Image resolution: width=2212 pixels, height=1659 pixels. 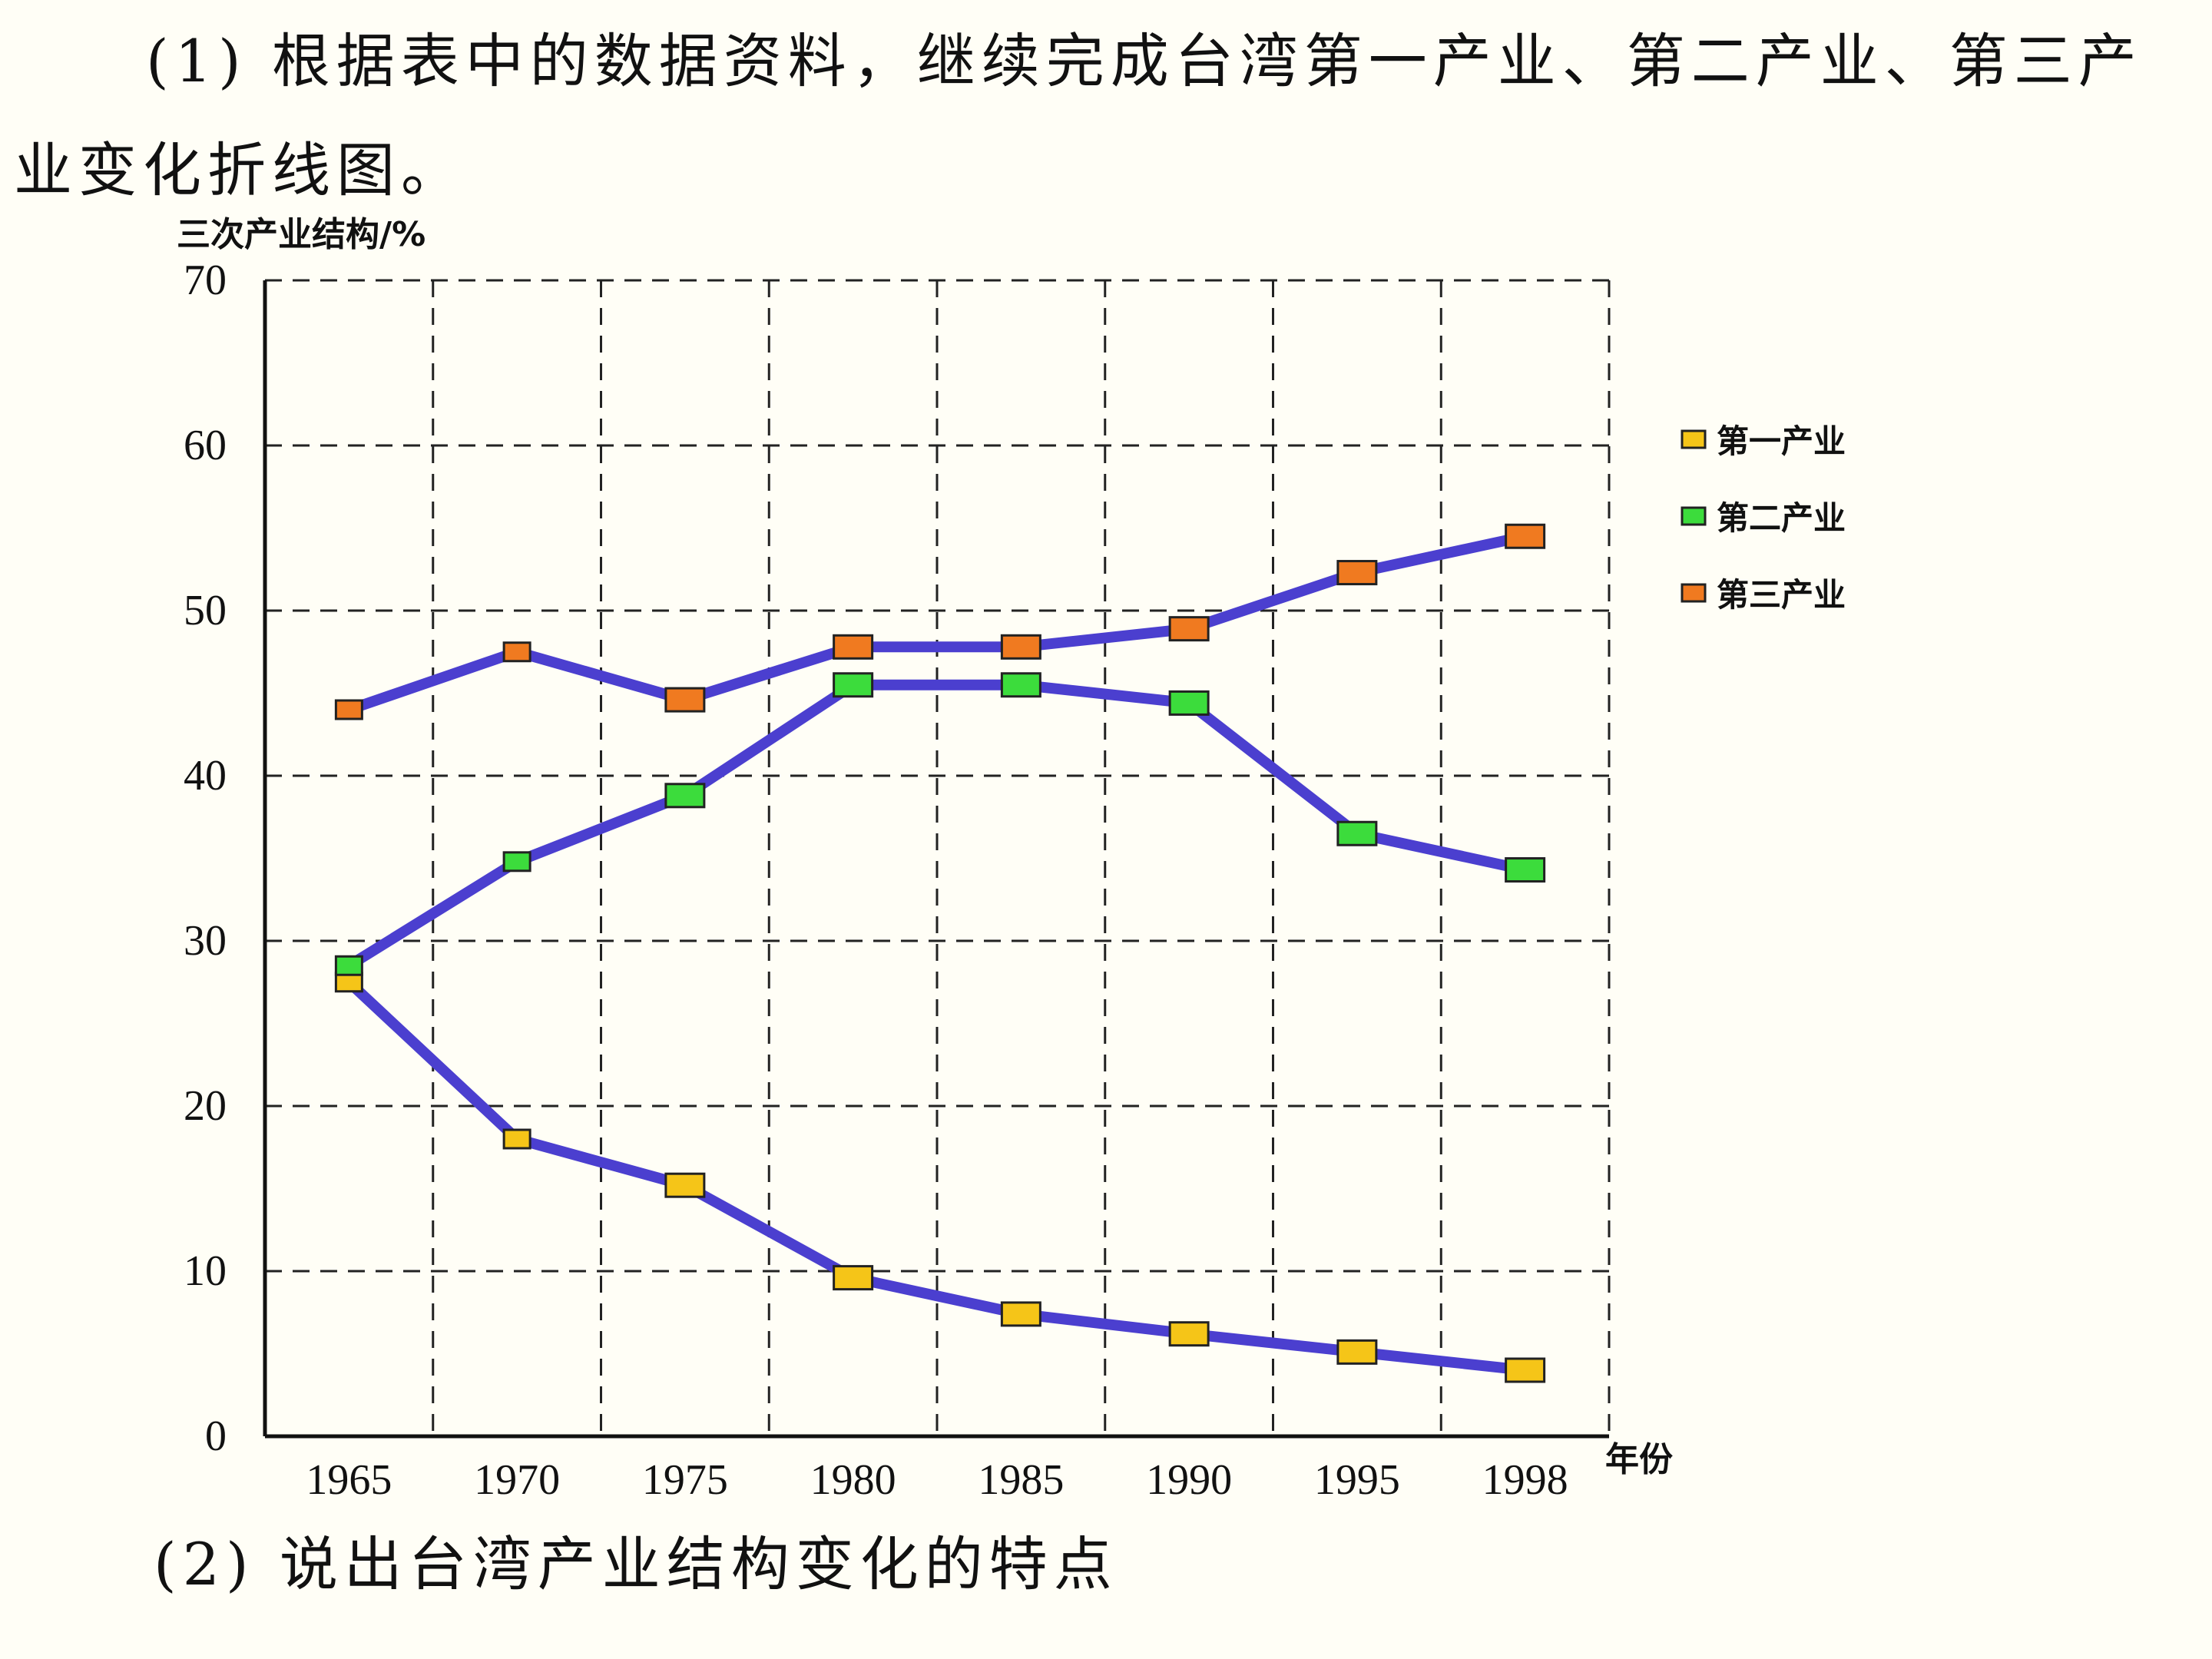 What do you see at coordinates (206, 1106) in the screenshot?
I see `y-tick-label: 20` at bounding box center [206, 1106].